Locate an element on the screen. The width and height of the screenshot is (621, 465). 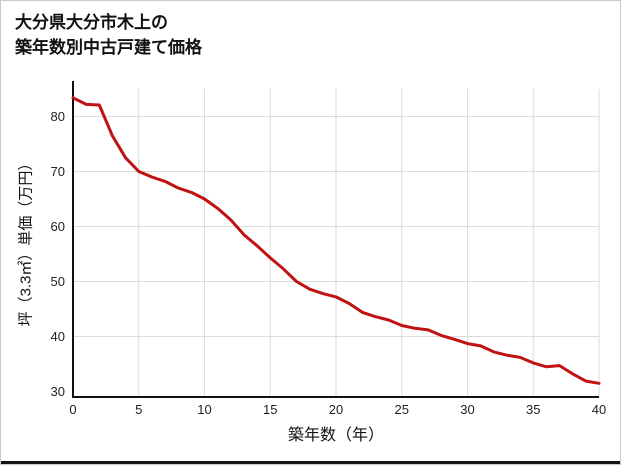
x-tick-label: 5 is located at coordinates (138, 409).